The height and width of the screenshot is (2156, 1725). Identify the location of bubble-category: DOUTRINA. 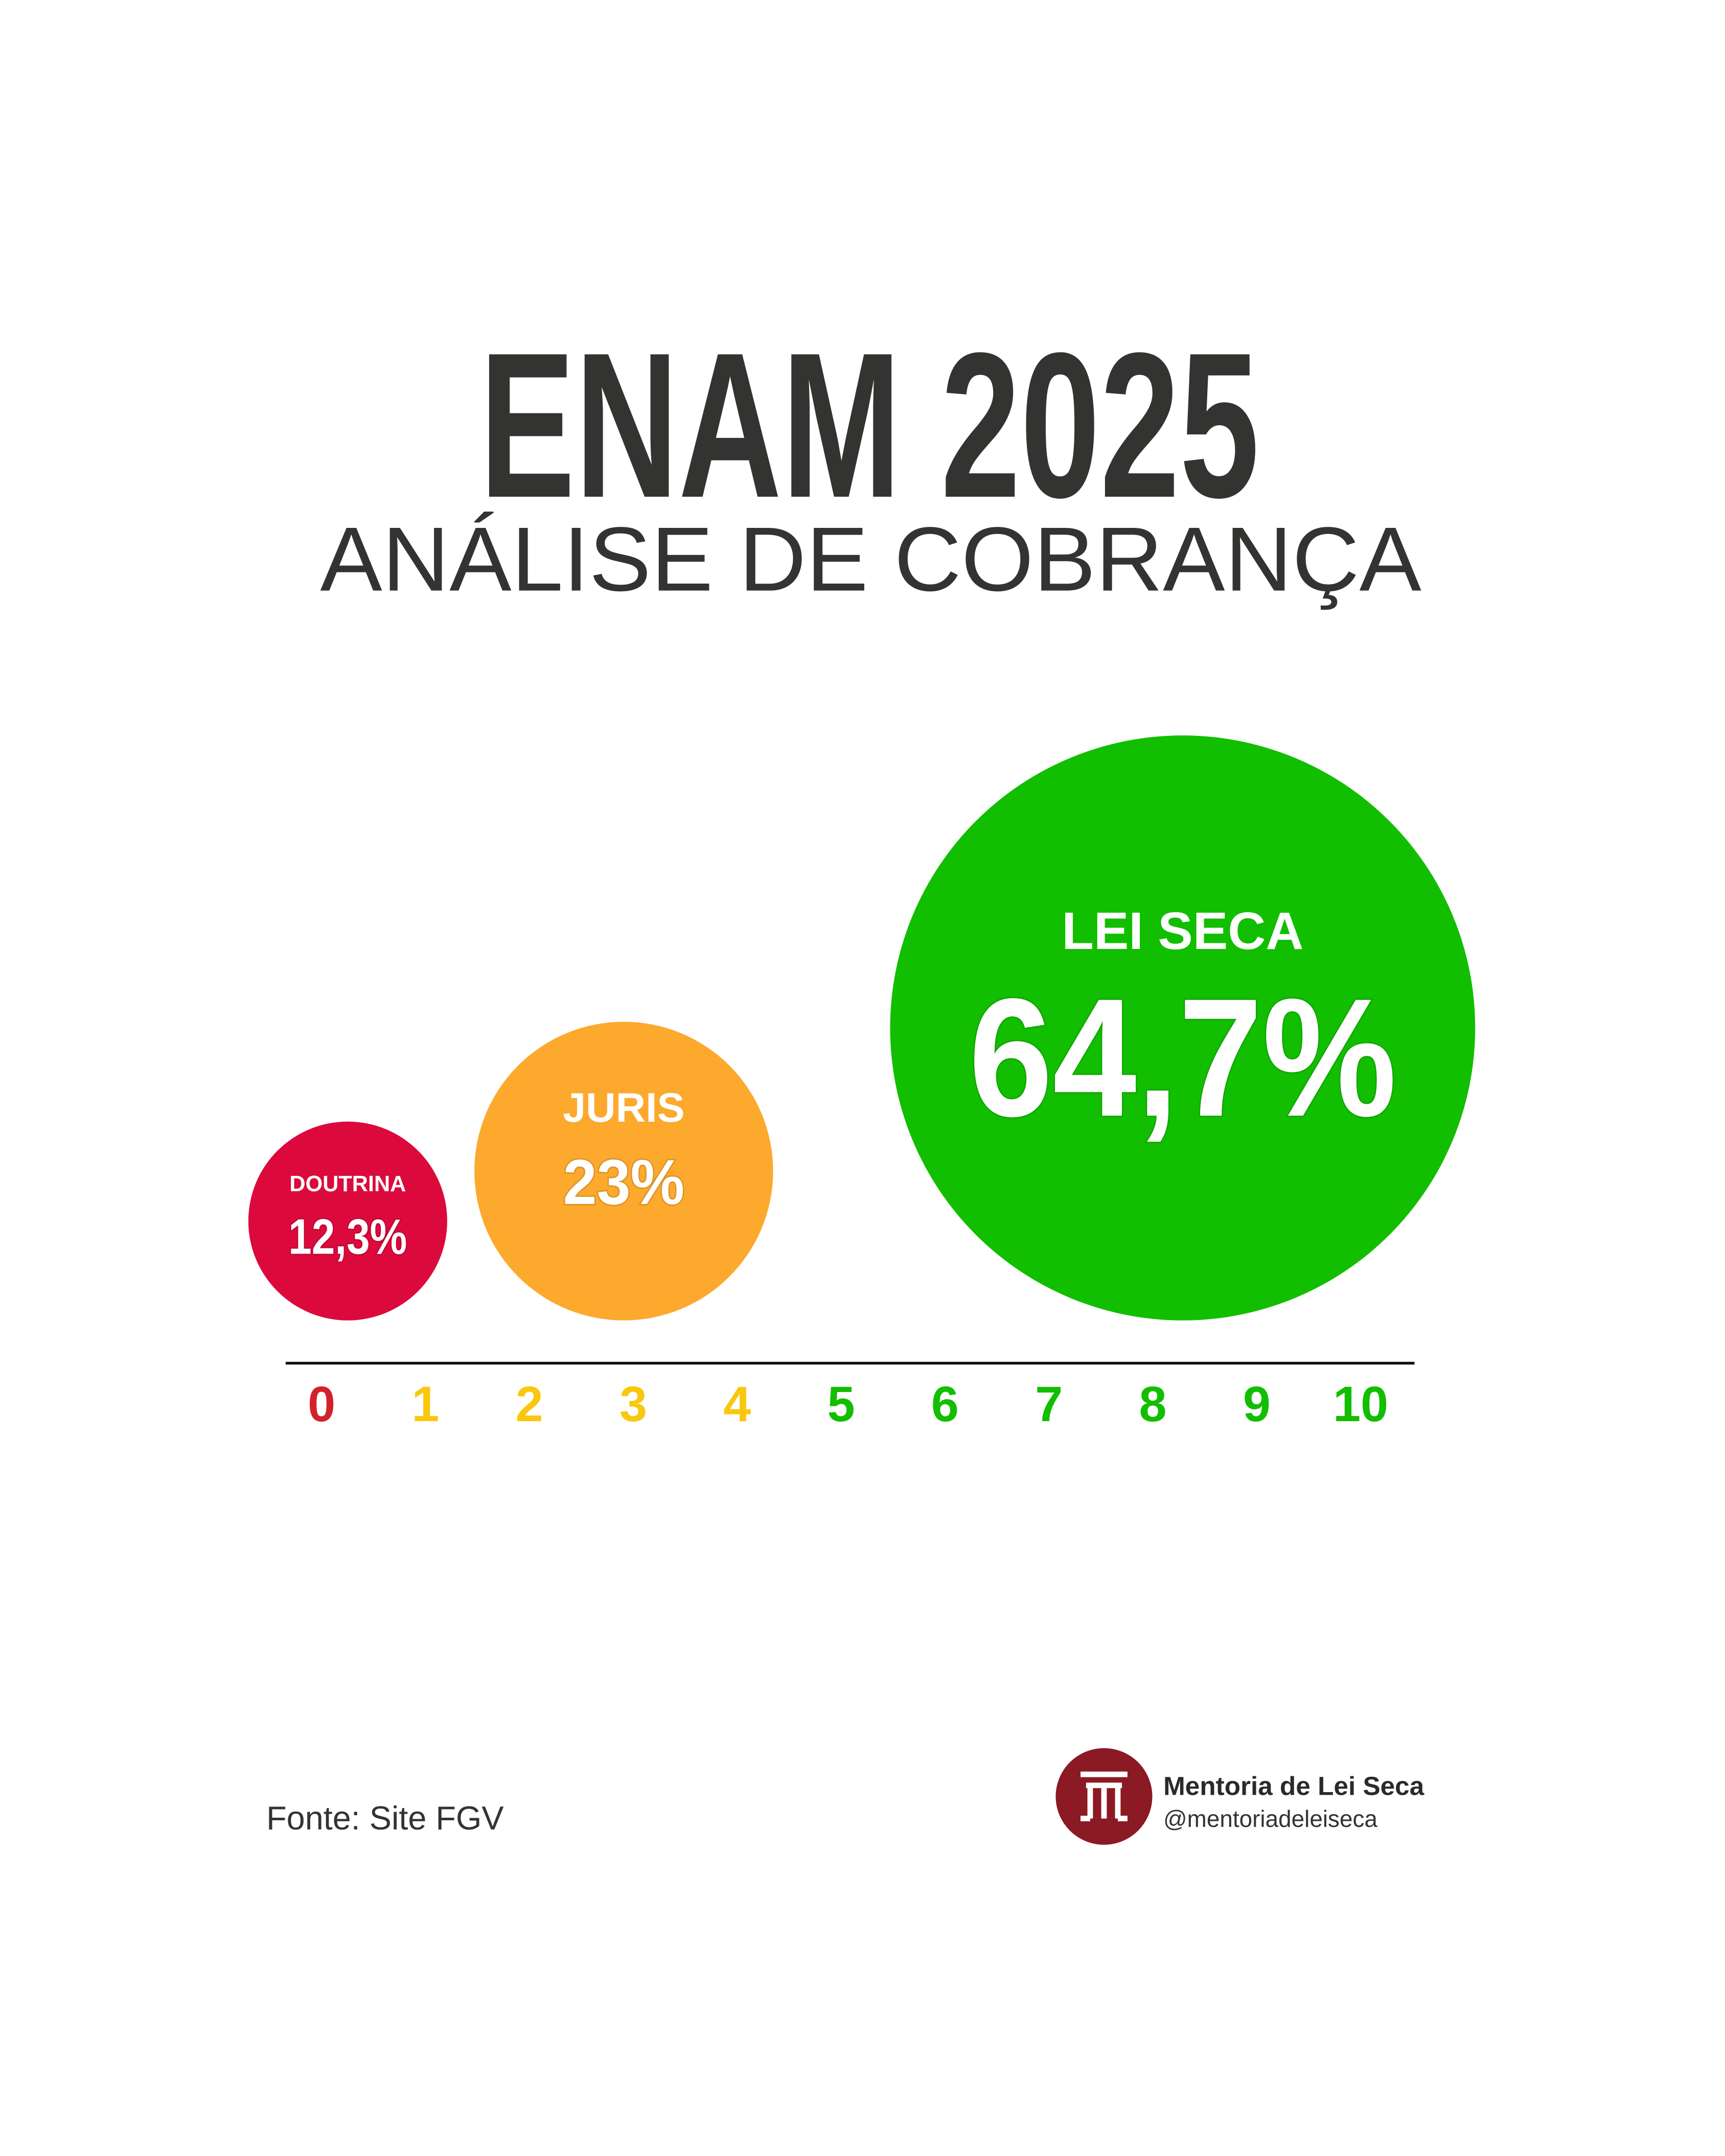
(347, 1184).